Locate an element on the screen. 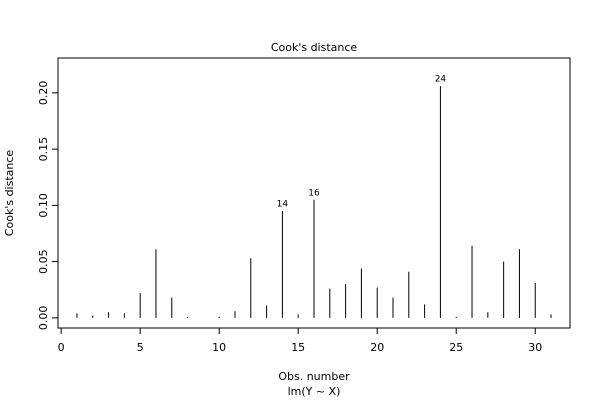 The width and height of the screenshot is (600, 400). subtitle: lm(Y ~ X) is located at coordinates (314, 391).